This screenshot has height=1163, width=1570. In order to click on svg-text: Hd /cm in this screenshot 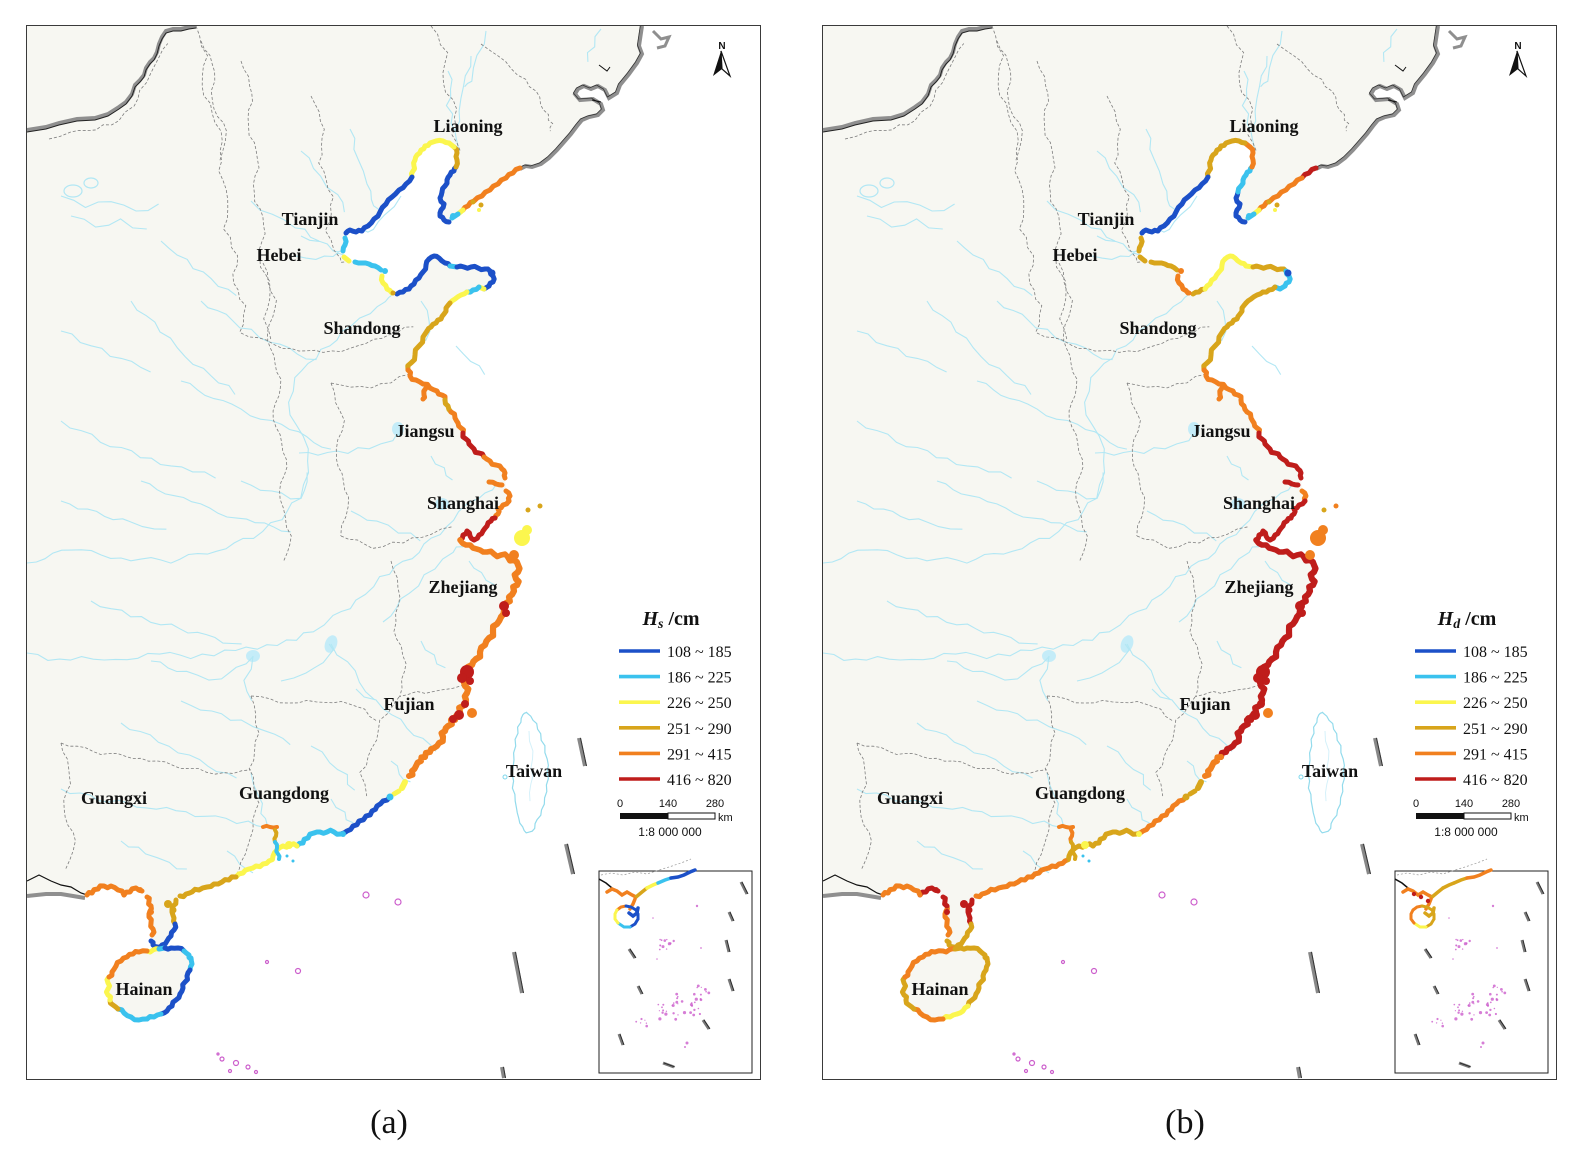, I will do `click(1467, 620)`.